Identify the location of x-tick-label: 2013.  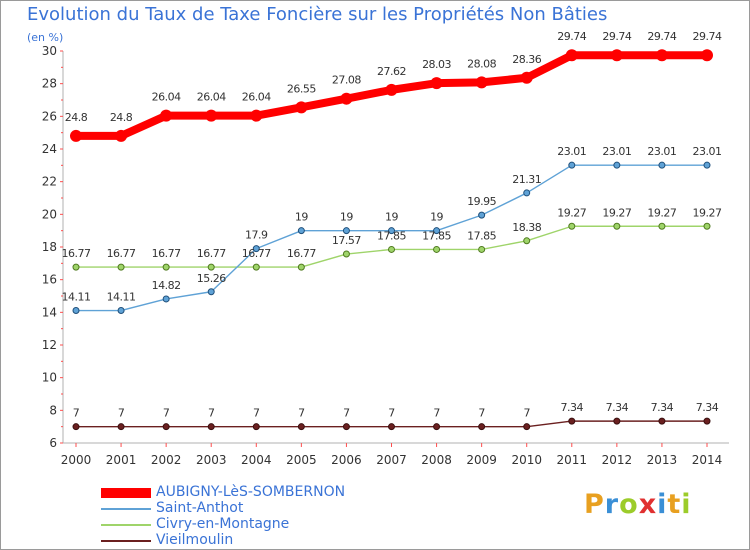
(662, 460).